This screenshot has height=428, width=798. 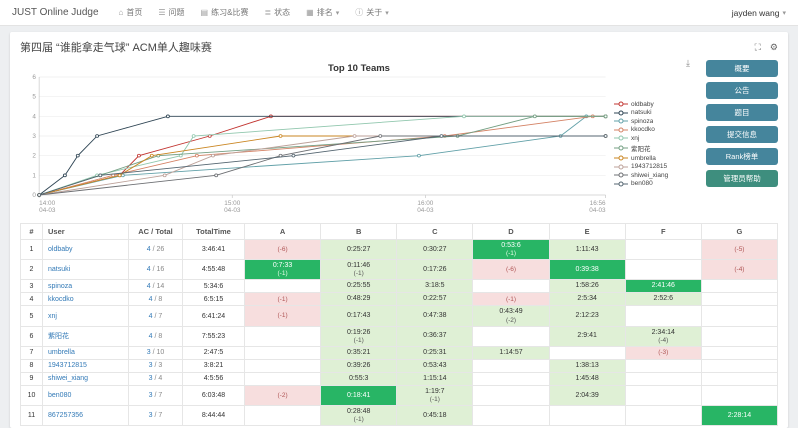 What do you see at coordinates (587, 395) in the screenshot?
I see `problem-cell-E: 2:04:39` at bounding box center [587, 395].